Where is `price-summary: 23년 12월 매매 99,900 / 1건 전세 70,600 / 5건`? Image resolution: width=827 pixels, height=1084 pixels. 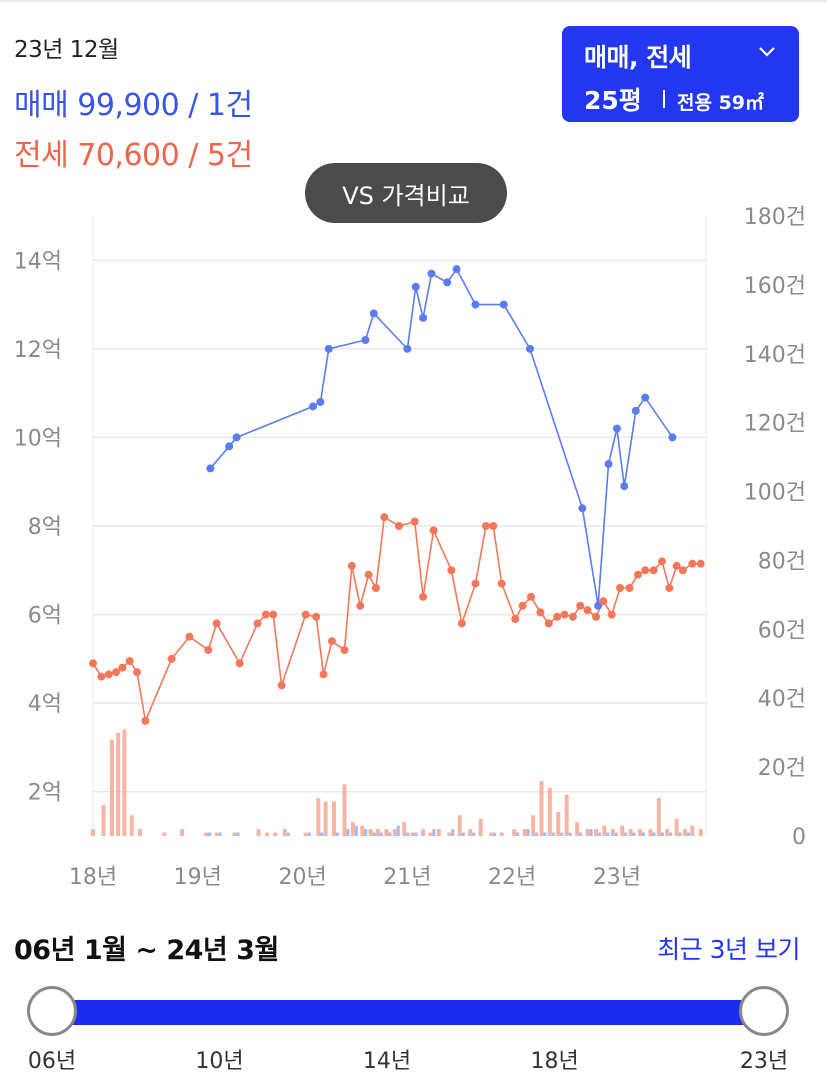 price-summary: 23년 12월 매매 99,900 / 1건 전세 70,600 / 5건 is located at coordinates (133, 101).